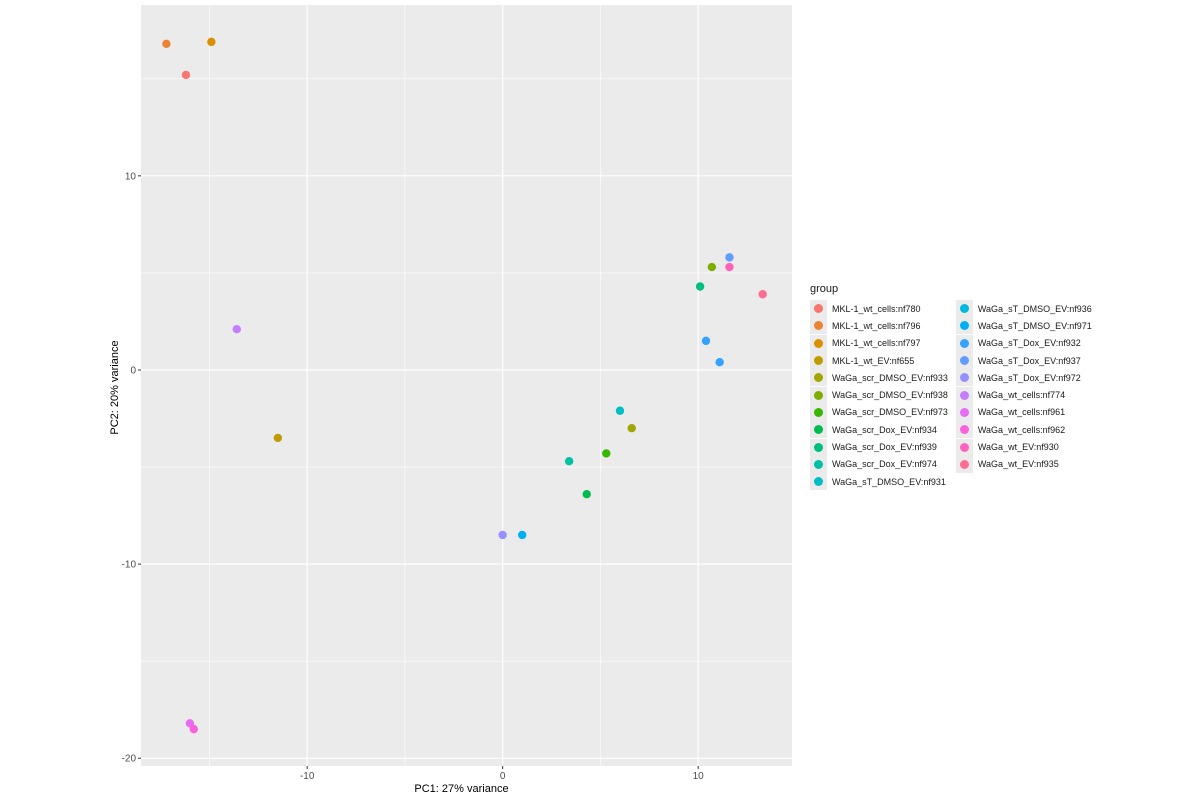 Image resolution: width=1200 pixels, height=800 pixels. Describe the element at coordinates (1023, 412) in the screenshot. I see `legend-entry: WaGa_wt_cells:nf961` at that location.